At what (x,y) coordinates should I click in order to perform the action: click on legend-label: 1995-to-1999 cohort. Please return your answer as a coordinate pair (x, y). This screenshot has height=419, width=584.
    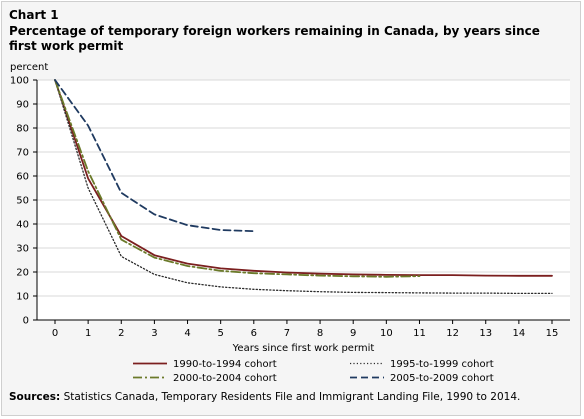
    Looking at the image, I should click on (442, 364).